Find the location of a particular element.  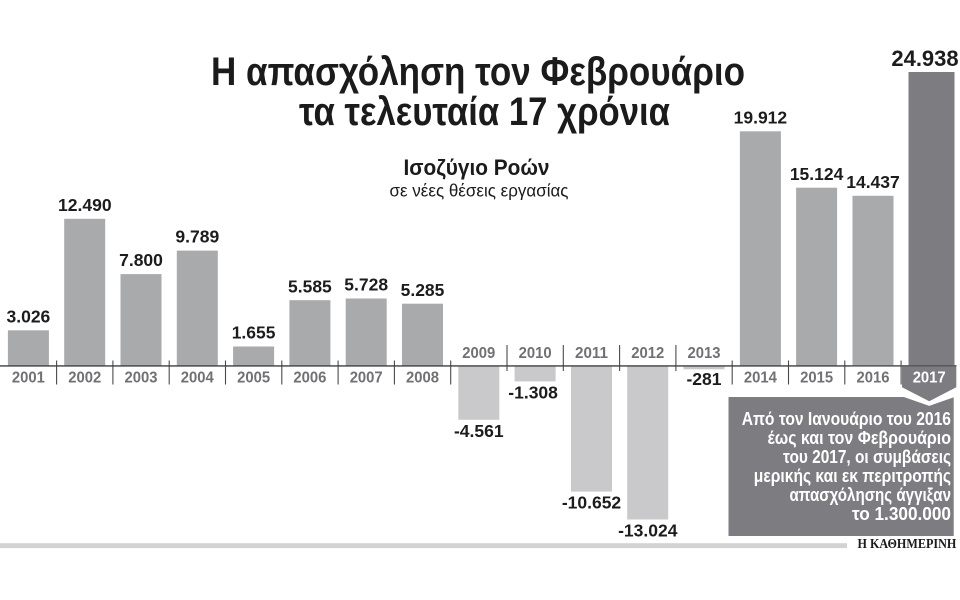

svg-text: 3.026 is located at coordinates (29, 316).